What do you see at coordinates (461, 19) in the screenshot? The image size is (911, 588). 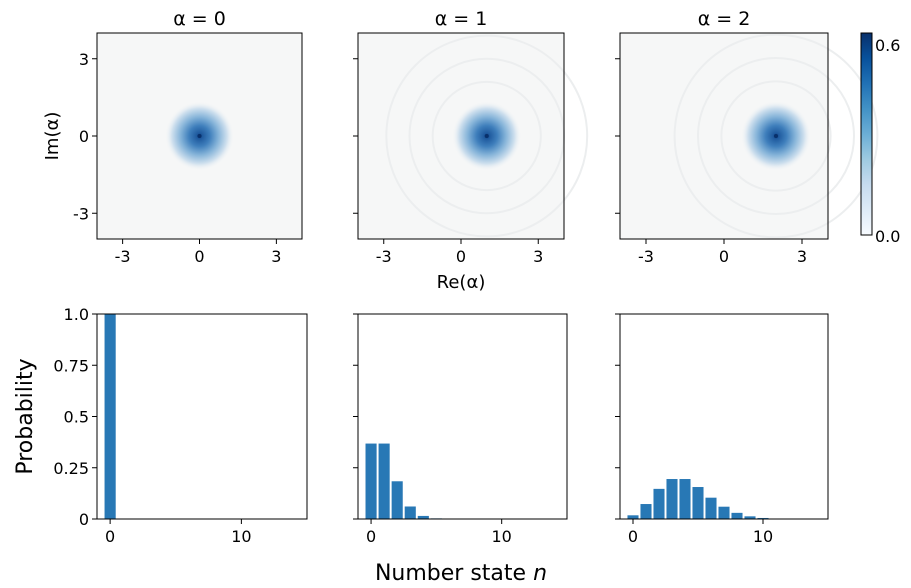 I see `panel-title: α = 1` at bounding box center [461, 19].